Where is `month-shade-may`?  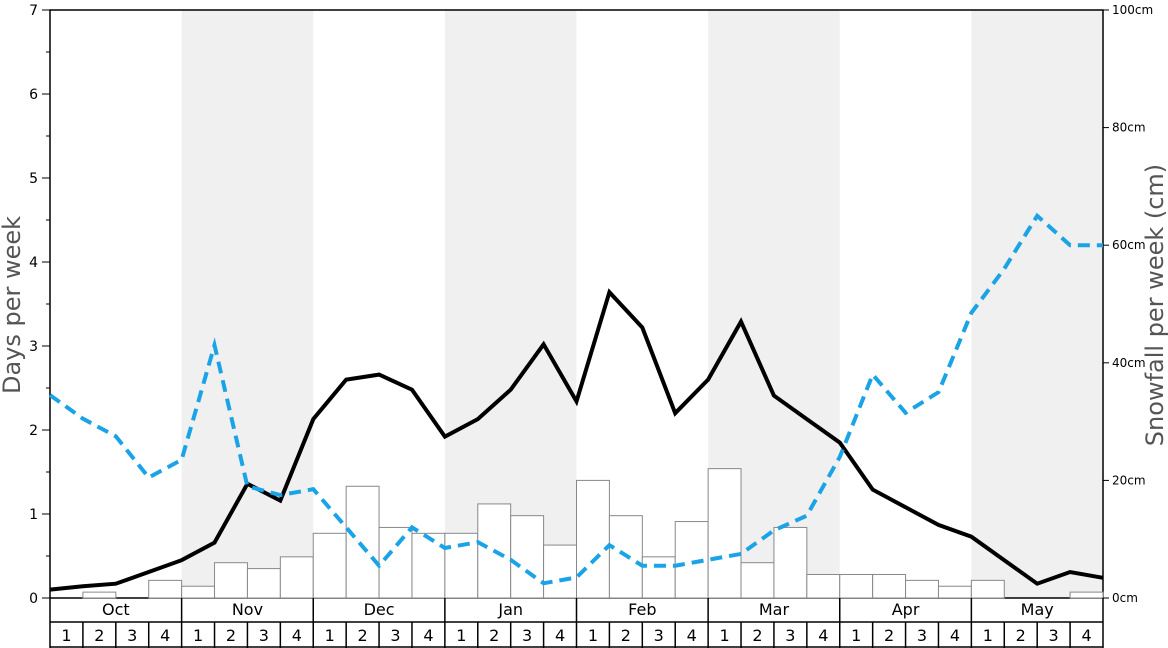 month-shade-may is located at coordinates (1037, 304).